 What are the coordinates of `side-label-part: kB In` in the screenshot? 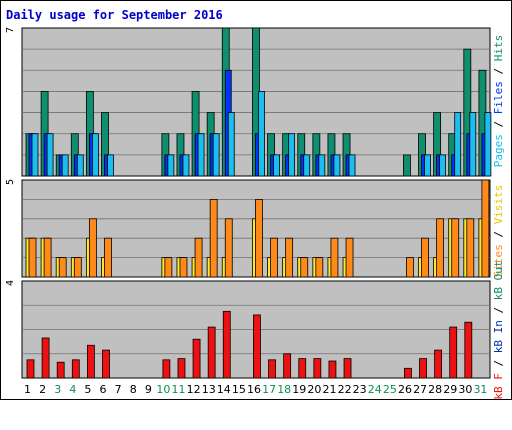 It's located at (498, 337).